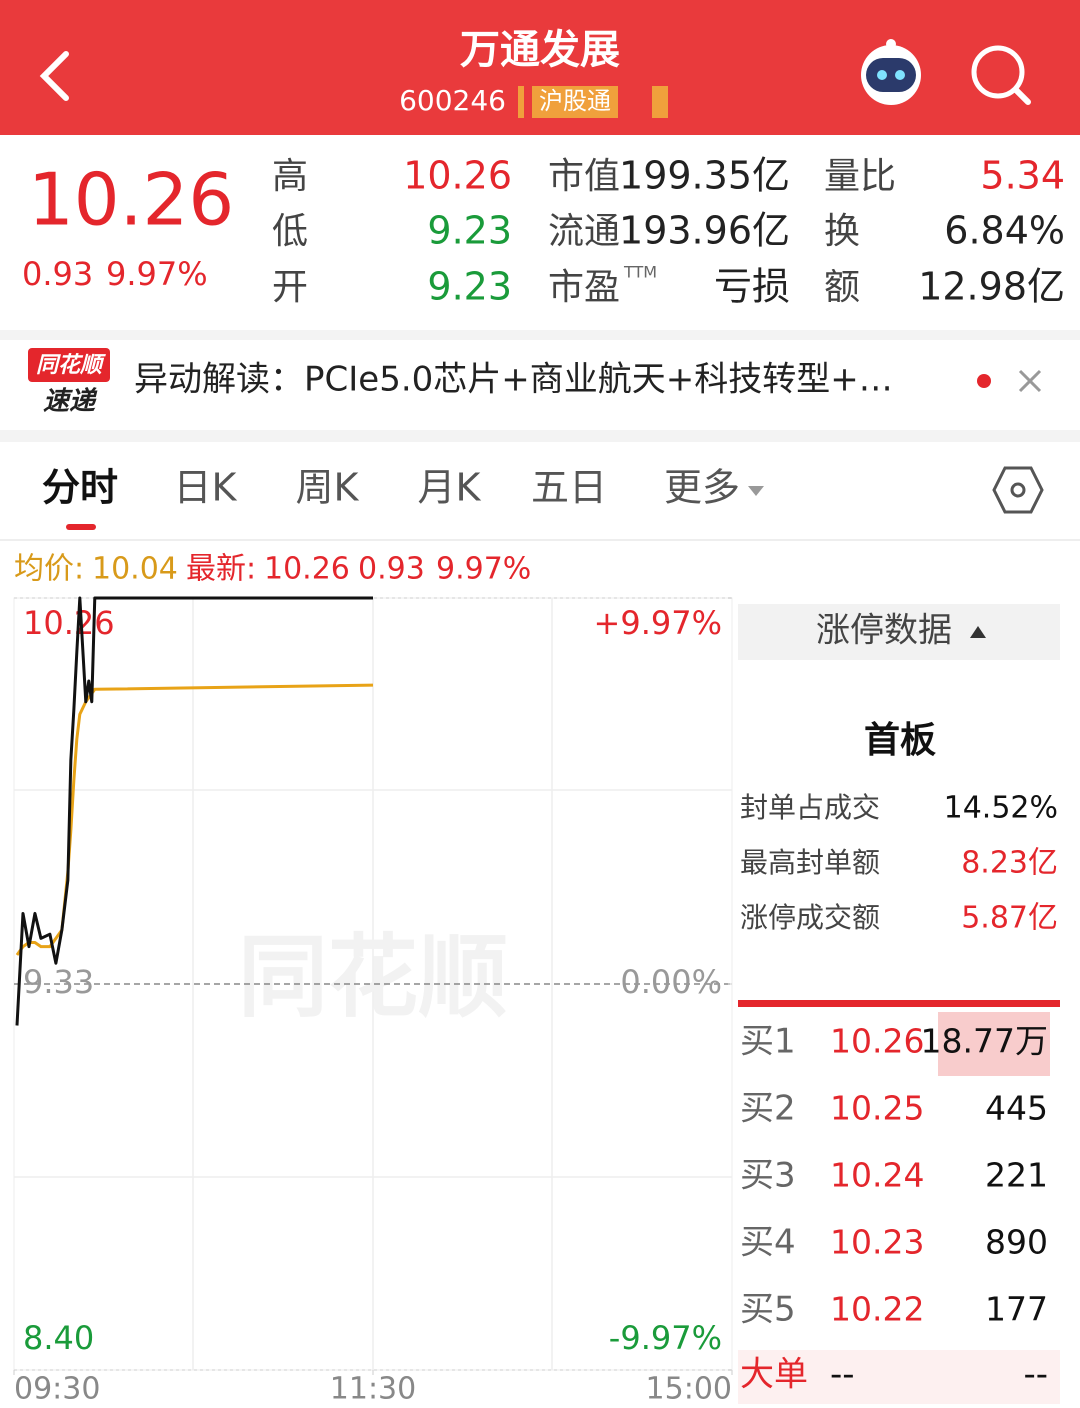 This screenshot has height=1408, width=1080. I want to click on unread-dot, so click(984, 381).